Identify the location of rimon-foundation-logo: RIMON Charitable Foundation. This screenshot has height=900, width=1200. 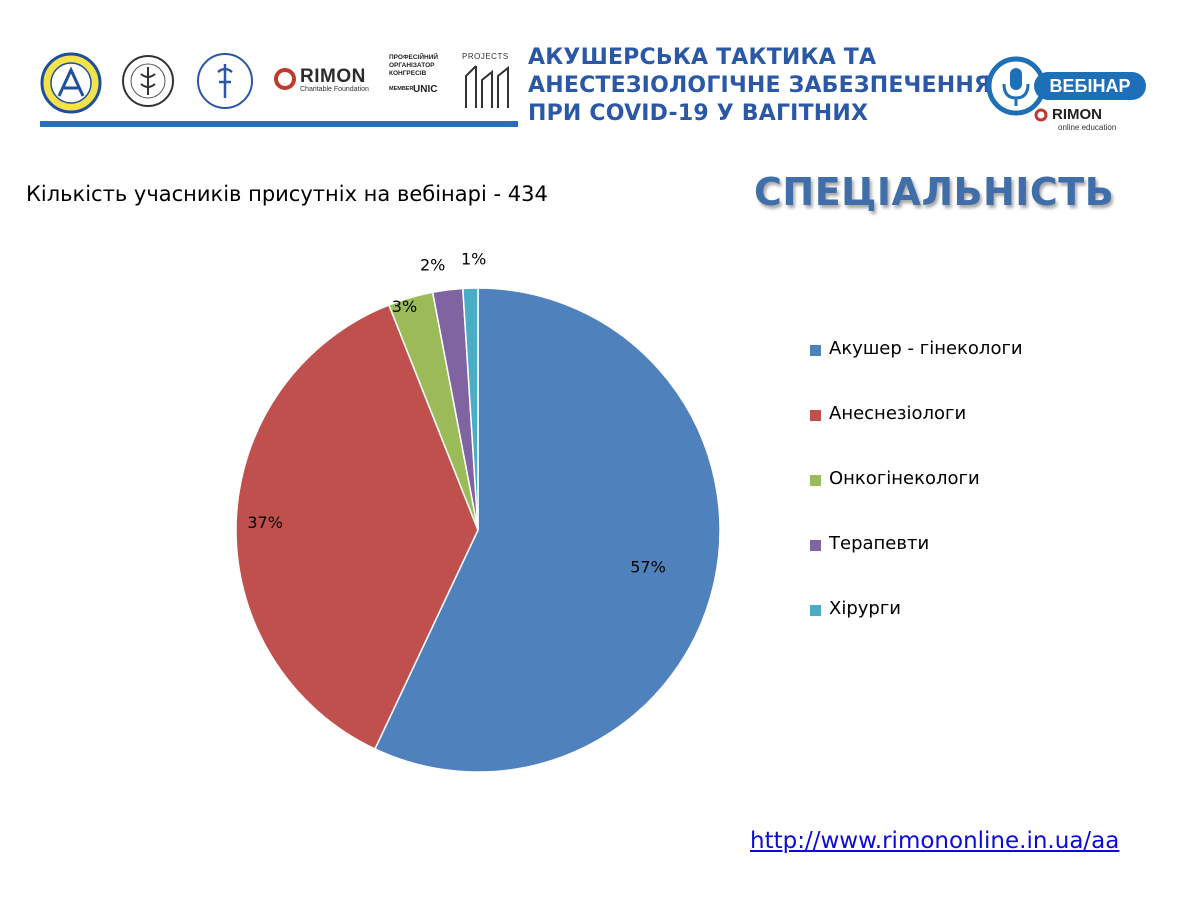
(322, 81).